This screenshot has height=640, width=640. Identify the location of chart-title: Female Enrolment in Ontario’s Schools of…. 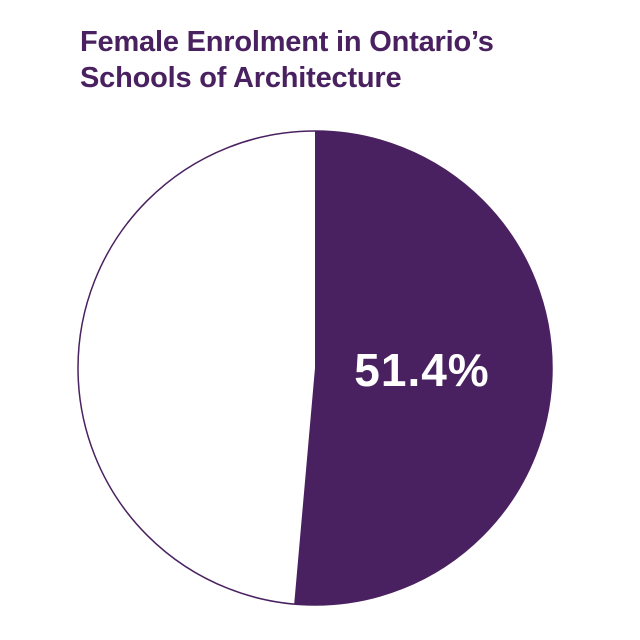
(350, 60).